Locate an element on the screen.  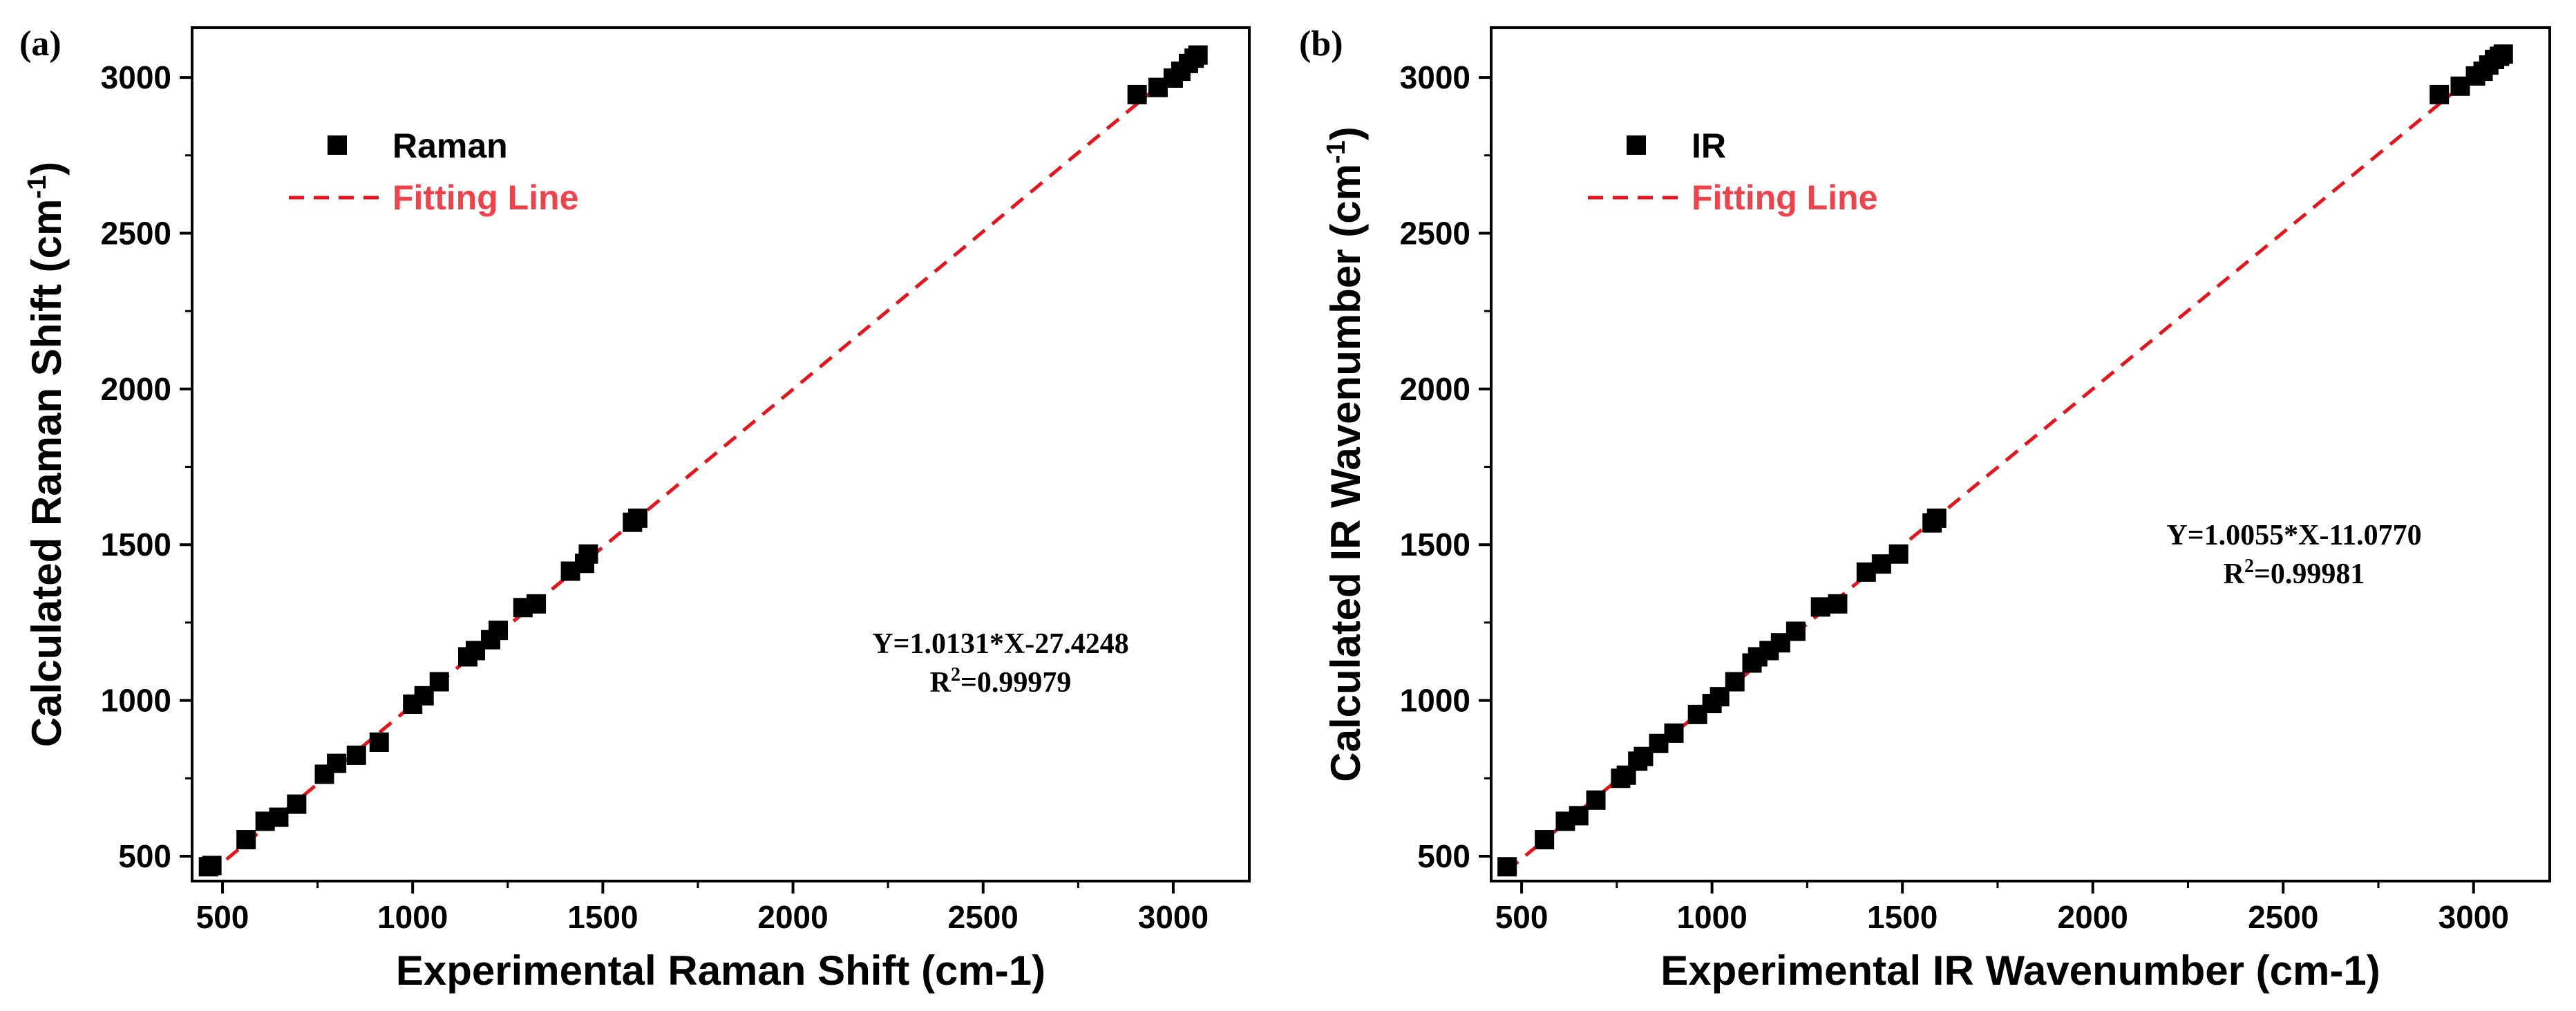
panel-a-legend-scatter-label: Raman is located at coordinates (450, 146).